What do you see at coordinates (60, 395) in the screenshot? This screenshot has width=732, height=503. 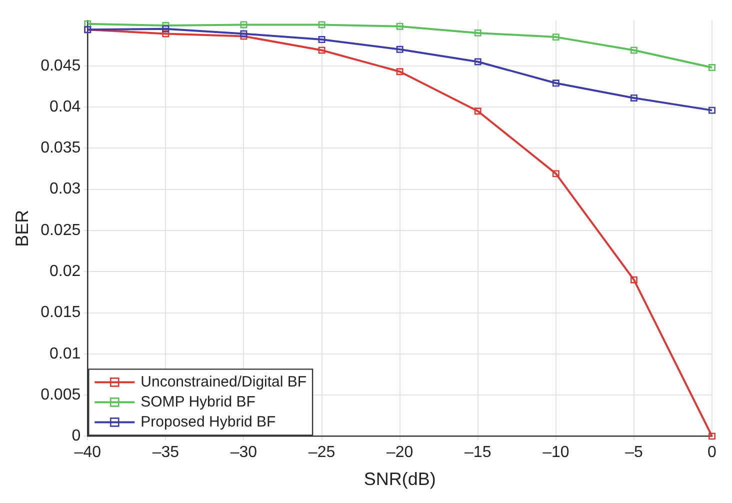 I see `y-tick-label: 0.005` at bounding box center [60, 395].